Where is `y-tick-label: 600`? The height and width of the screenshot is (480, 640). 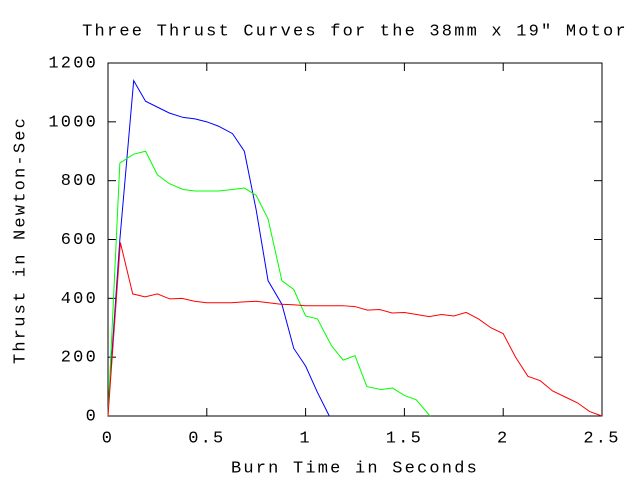
y-tick-label: 600 is located at coordinates (79, 240).